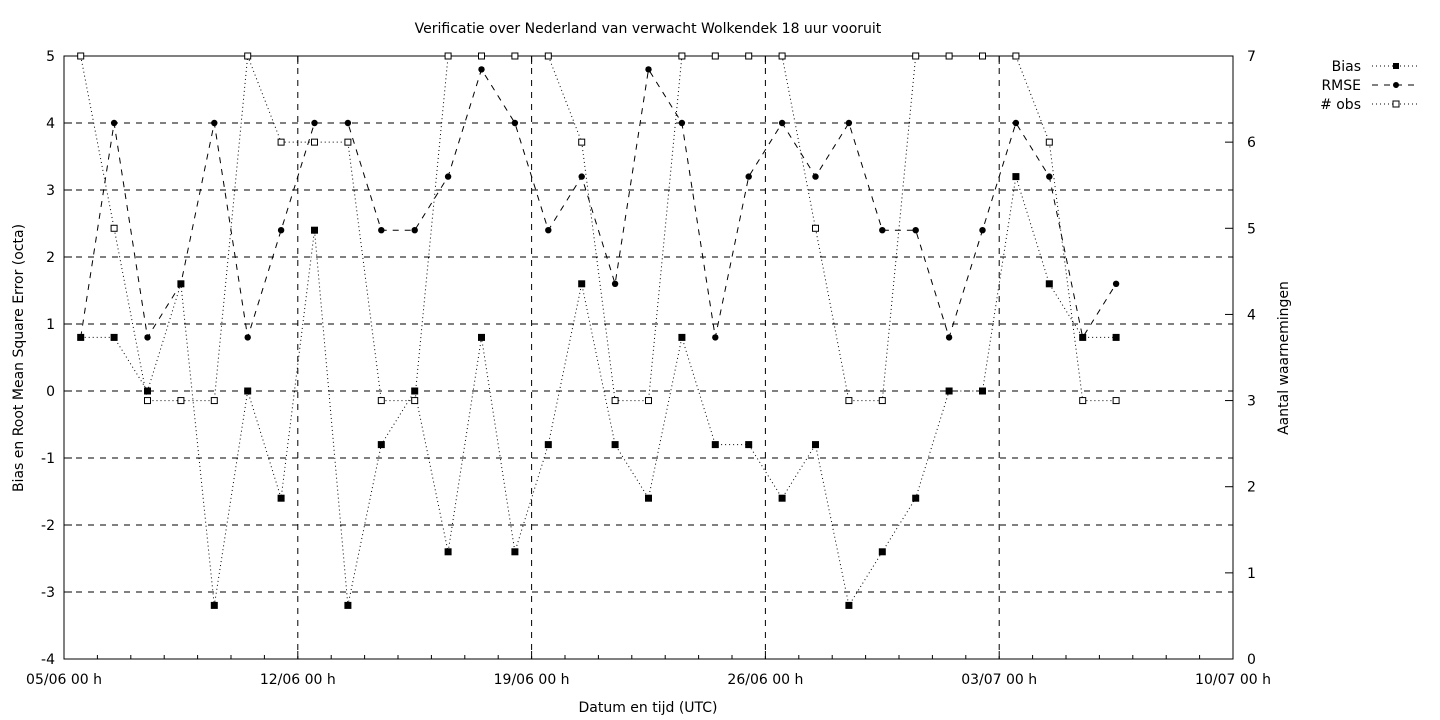 This screenshot has width=1440, height=720. Describe the element at coordinates (1251, 660) in the screenshot. I see `y2-tick-label: 0` at that location.